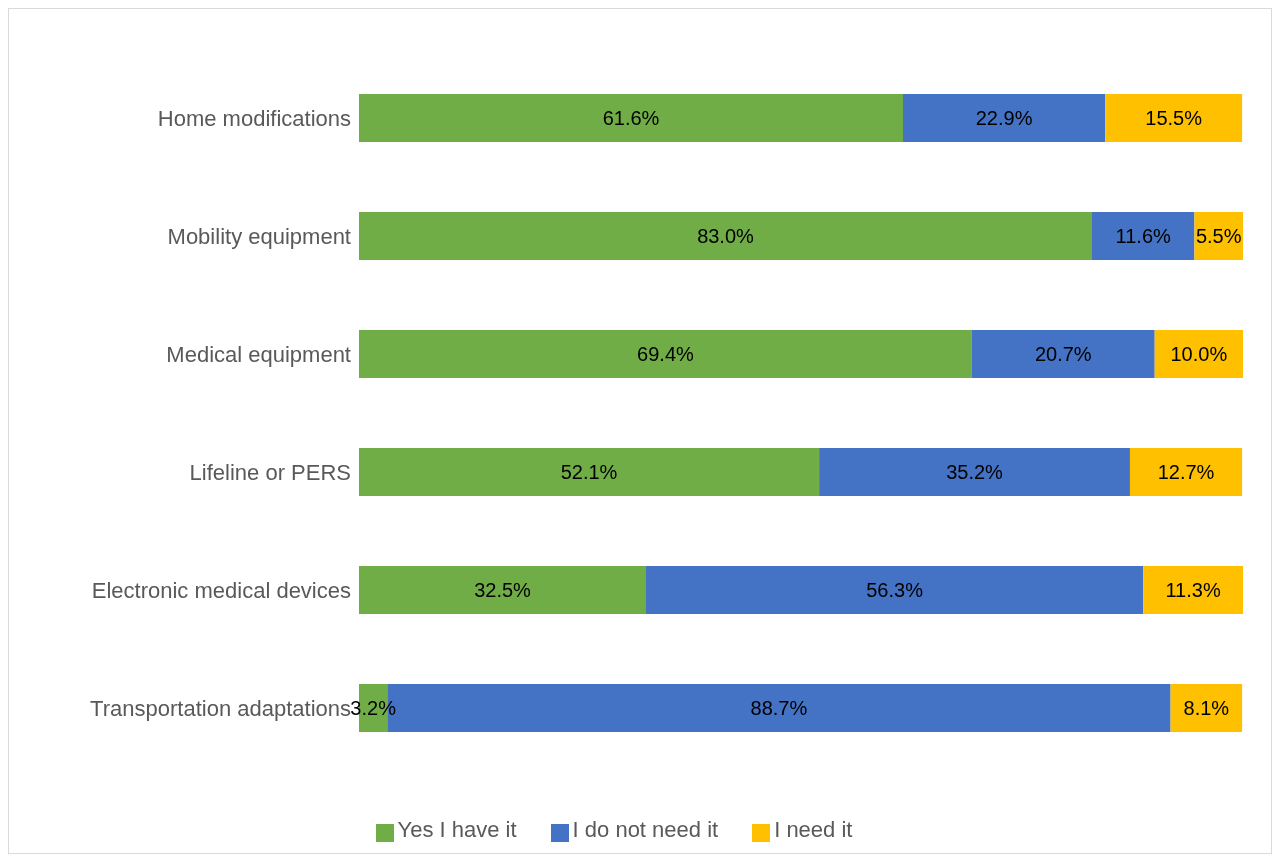 This screenshot has width=1280, height=862. I want to click on data-label: 56.3%, so click(895, 590).